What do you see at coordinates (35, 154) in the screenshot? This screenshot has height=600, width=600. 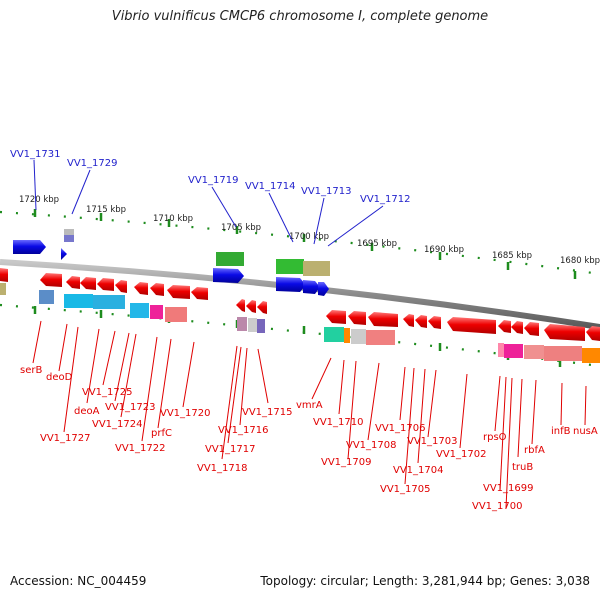 I see `gene-label: VV1_1731` at bounding box center [35, 154].